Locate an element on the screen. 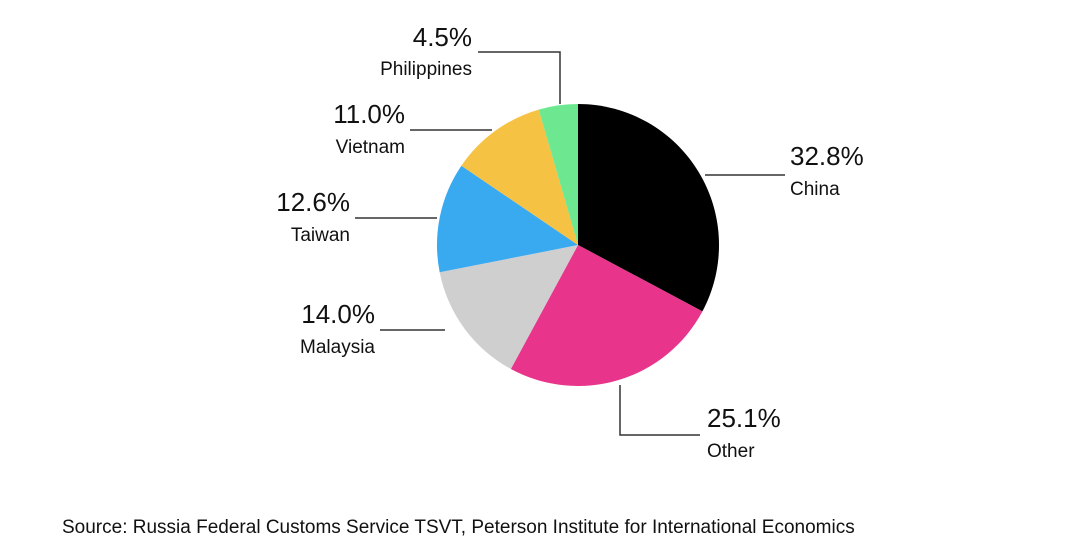  value-label: 25.1% is located at coordinates (744, 418).